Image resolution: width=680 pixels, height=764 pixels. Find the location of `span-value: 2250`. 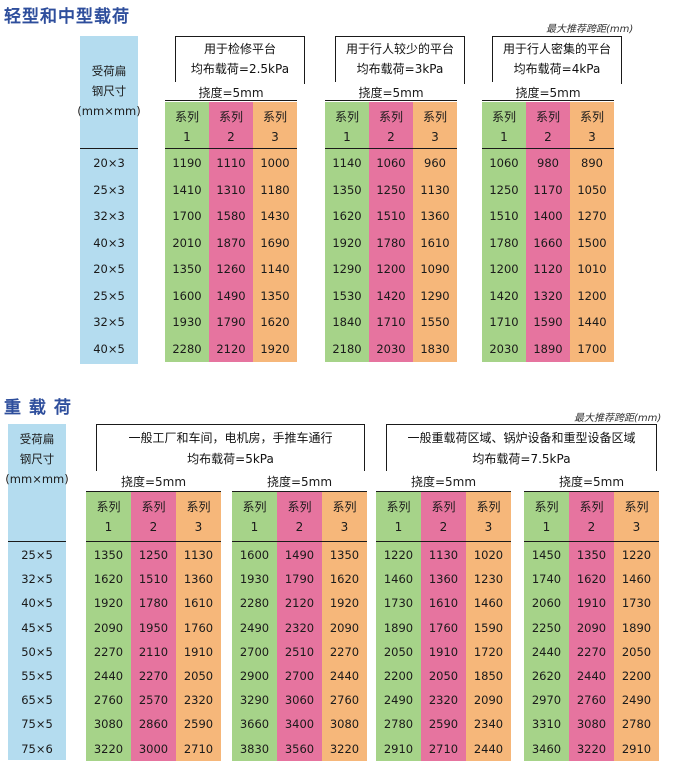

span-value: 2250 is located at coordinates (546, 627).